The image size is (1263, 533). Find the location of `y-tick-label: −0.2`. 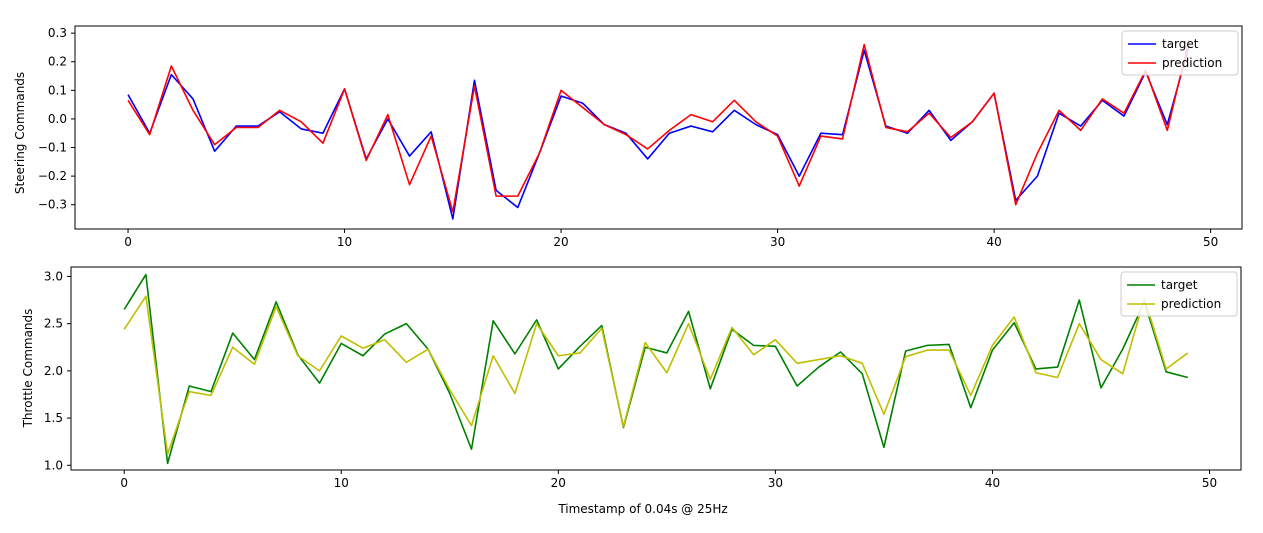

y-tick-label: −0.2 is located at coordinates (52, 176).